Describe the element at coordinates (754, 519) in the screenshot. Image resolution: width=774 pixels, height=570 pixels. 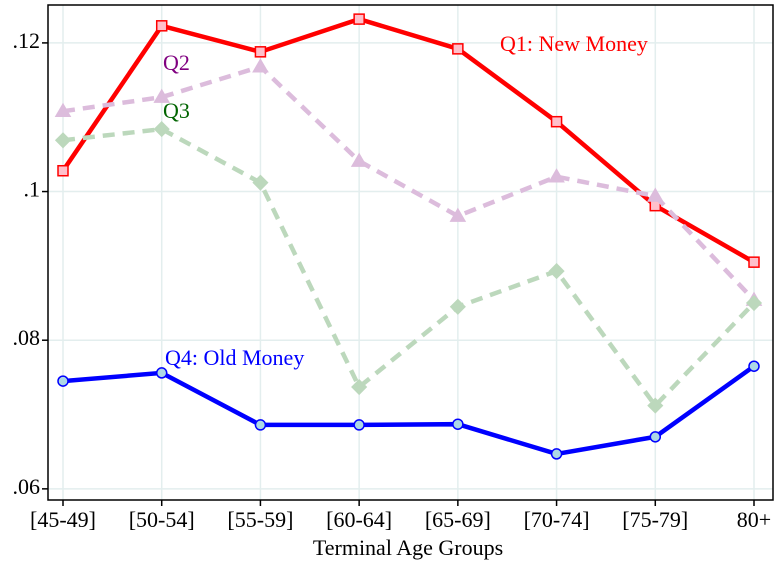
I see `x-tick-label: 80+` at that location.